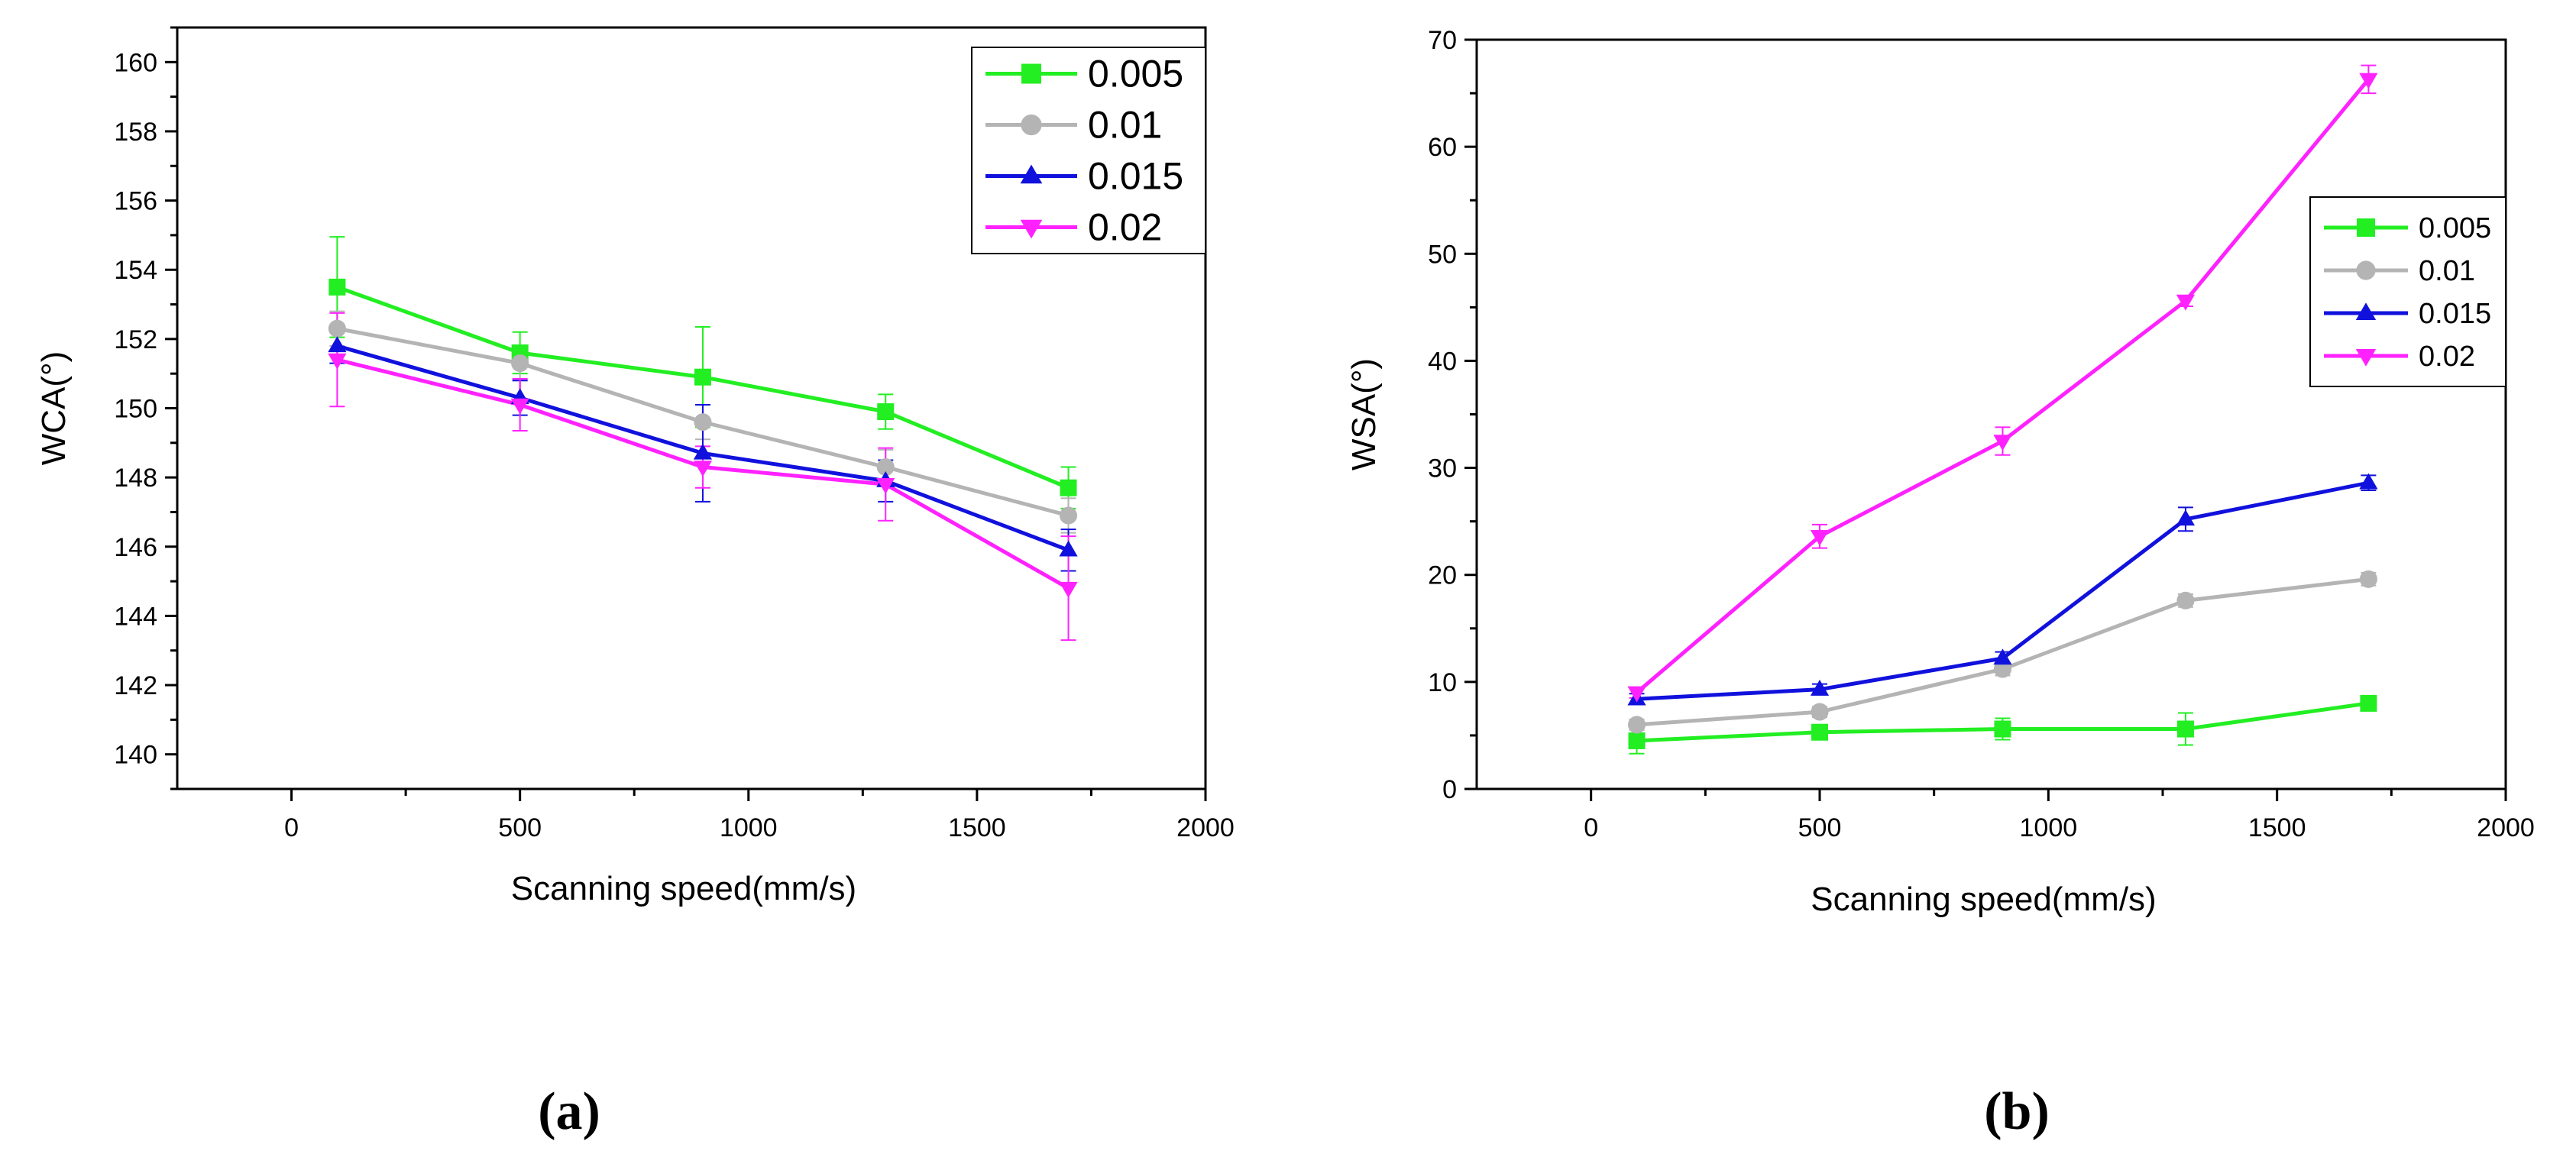  What do you see at coordinates (1442, 254) in the screenshot?
I see `y-tick-label: 50` at bounding box center [1442, 254].